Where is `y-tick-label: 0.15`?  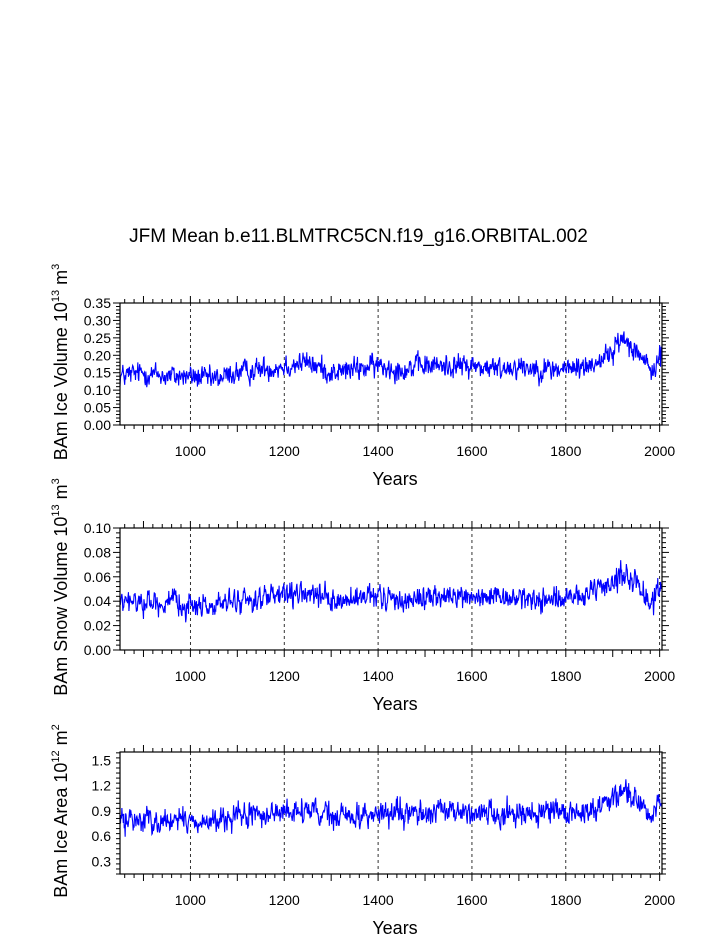
y-tick-label: 0.15 is located at coordinates (97, 373).